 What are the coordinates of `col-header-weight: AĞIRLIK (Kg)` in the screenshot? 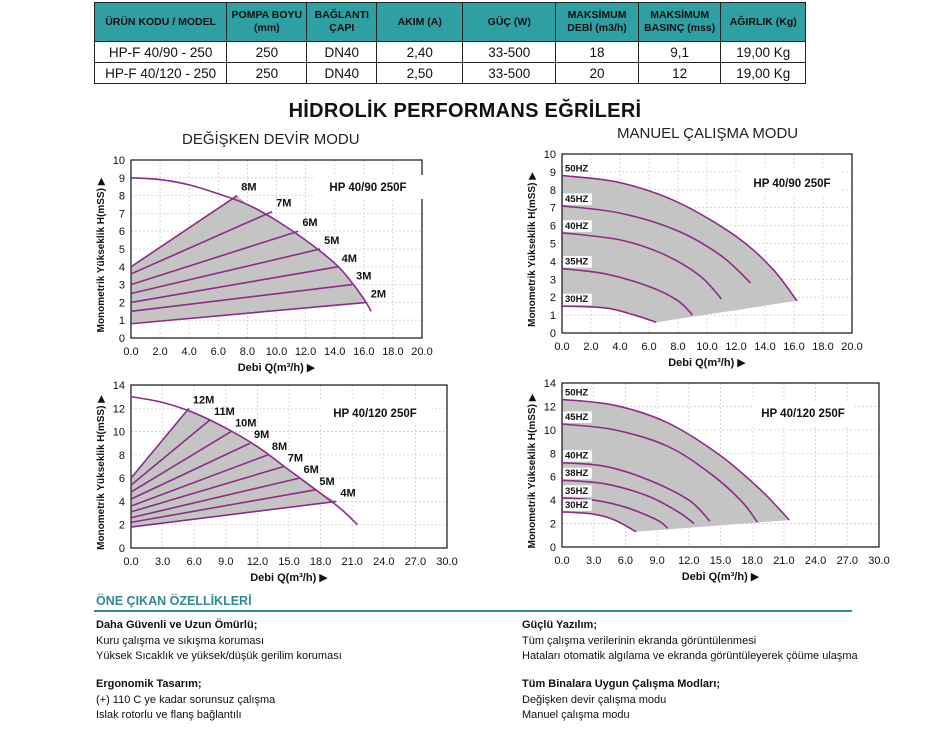 It's located at (763, 22).